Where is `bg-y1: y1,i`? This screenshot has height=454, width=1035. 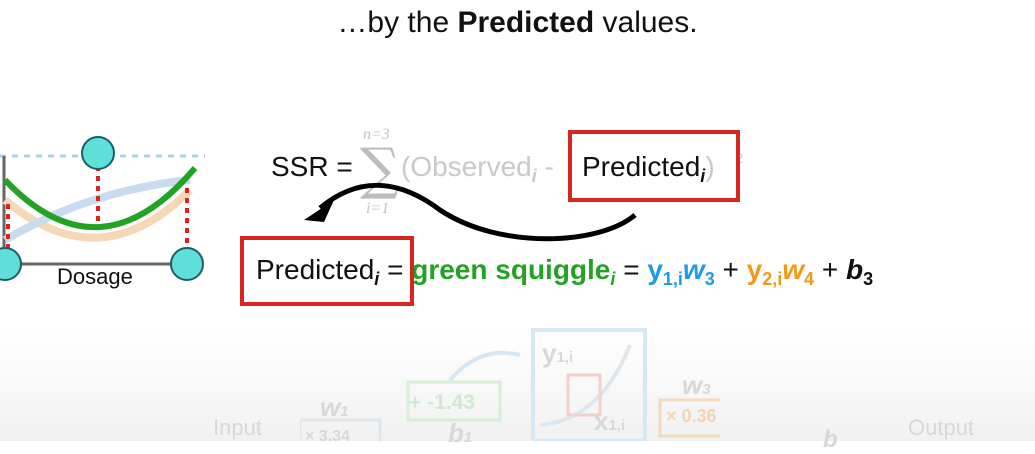
bg-y1: y1,i is located at coordinates (557, 353).